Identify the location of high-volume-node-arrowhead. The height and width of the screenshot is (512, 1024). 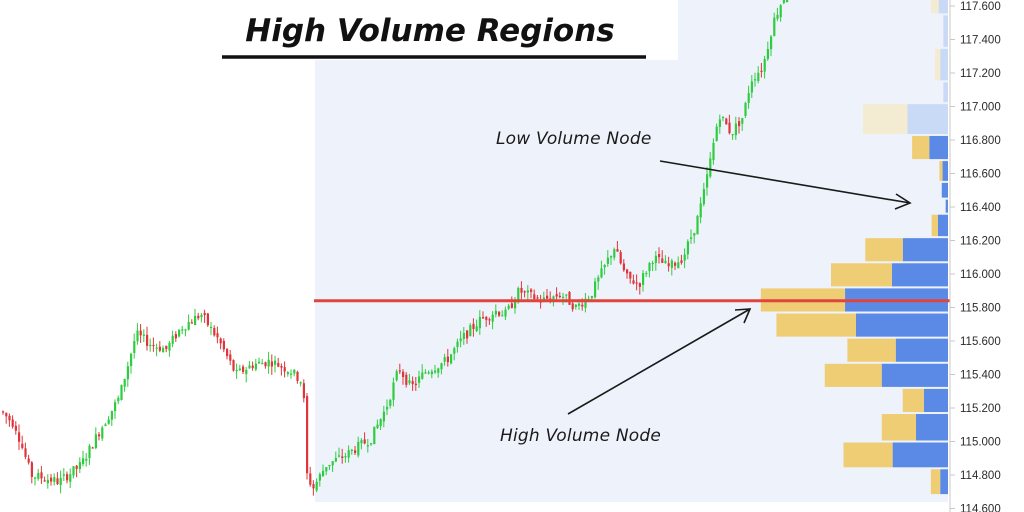
(743, 316).